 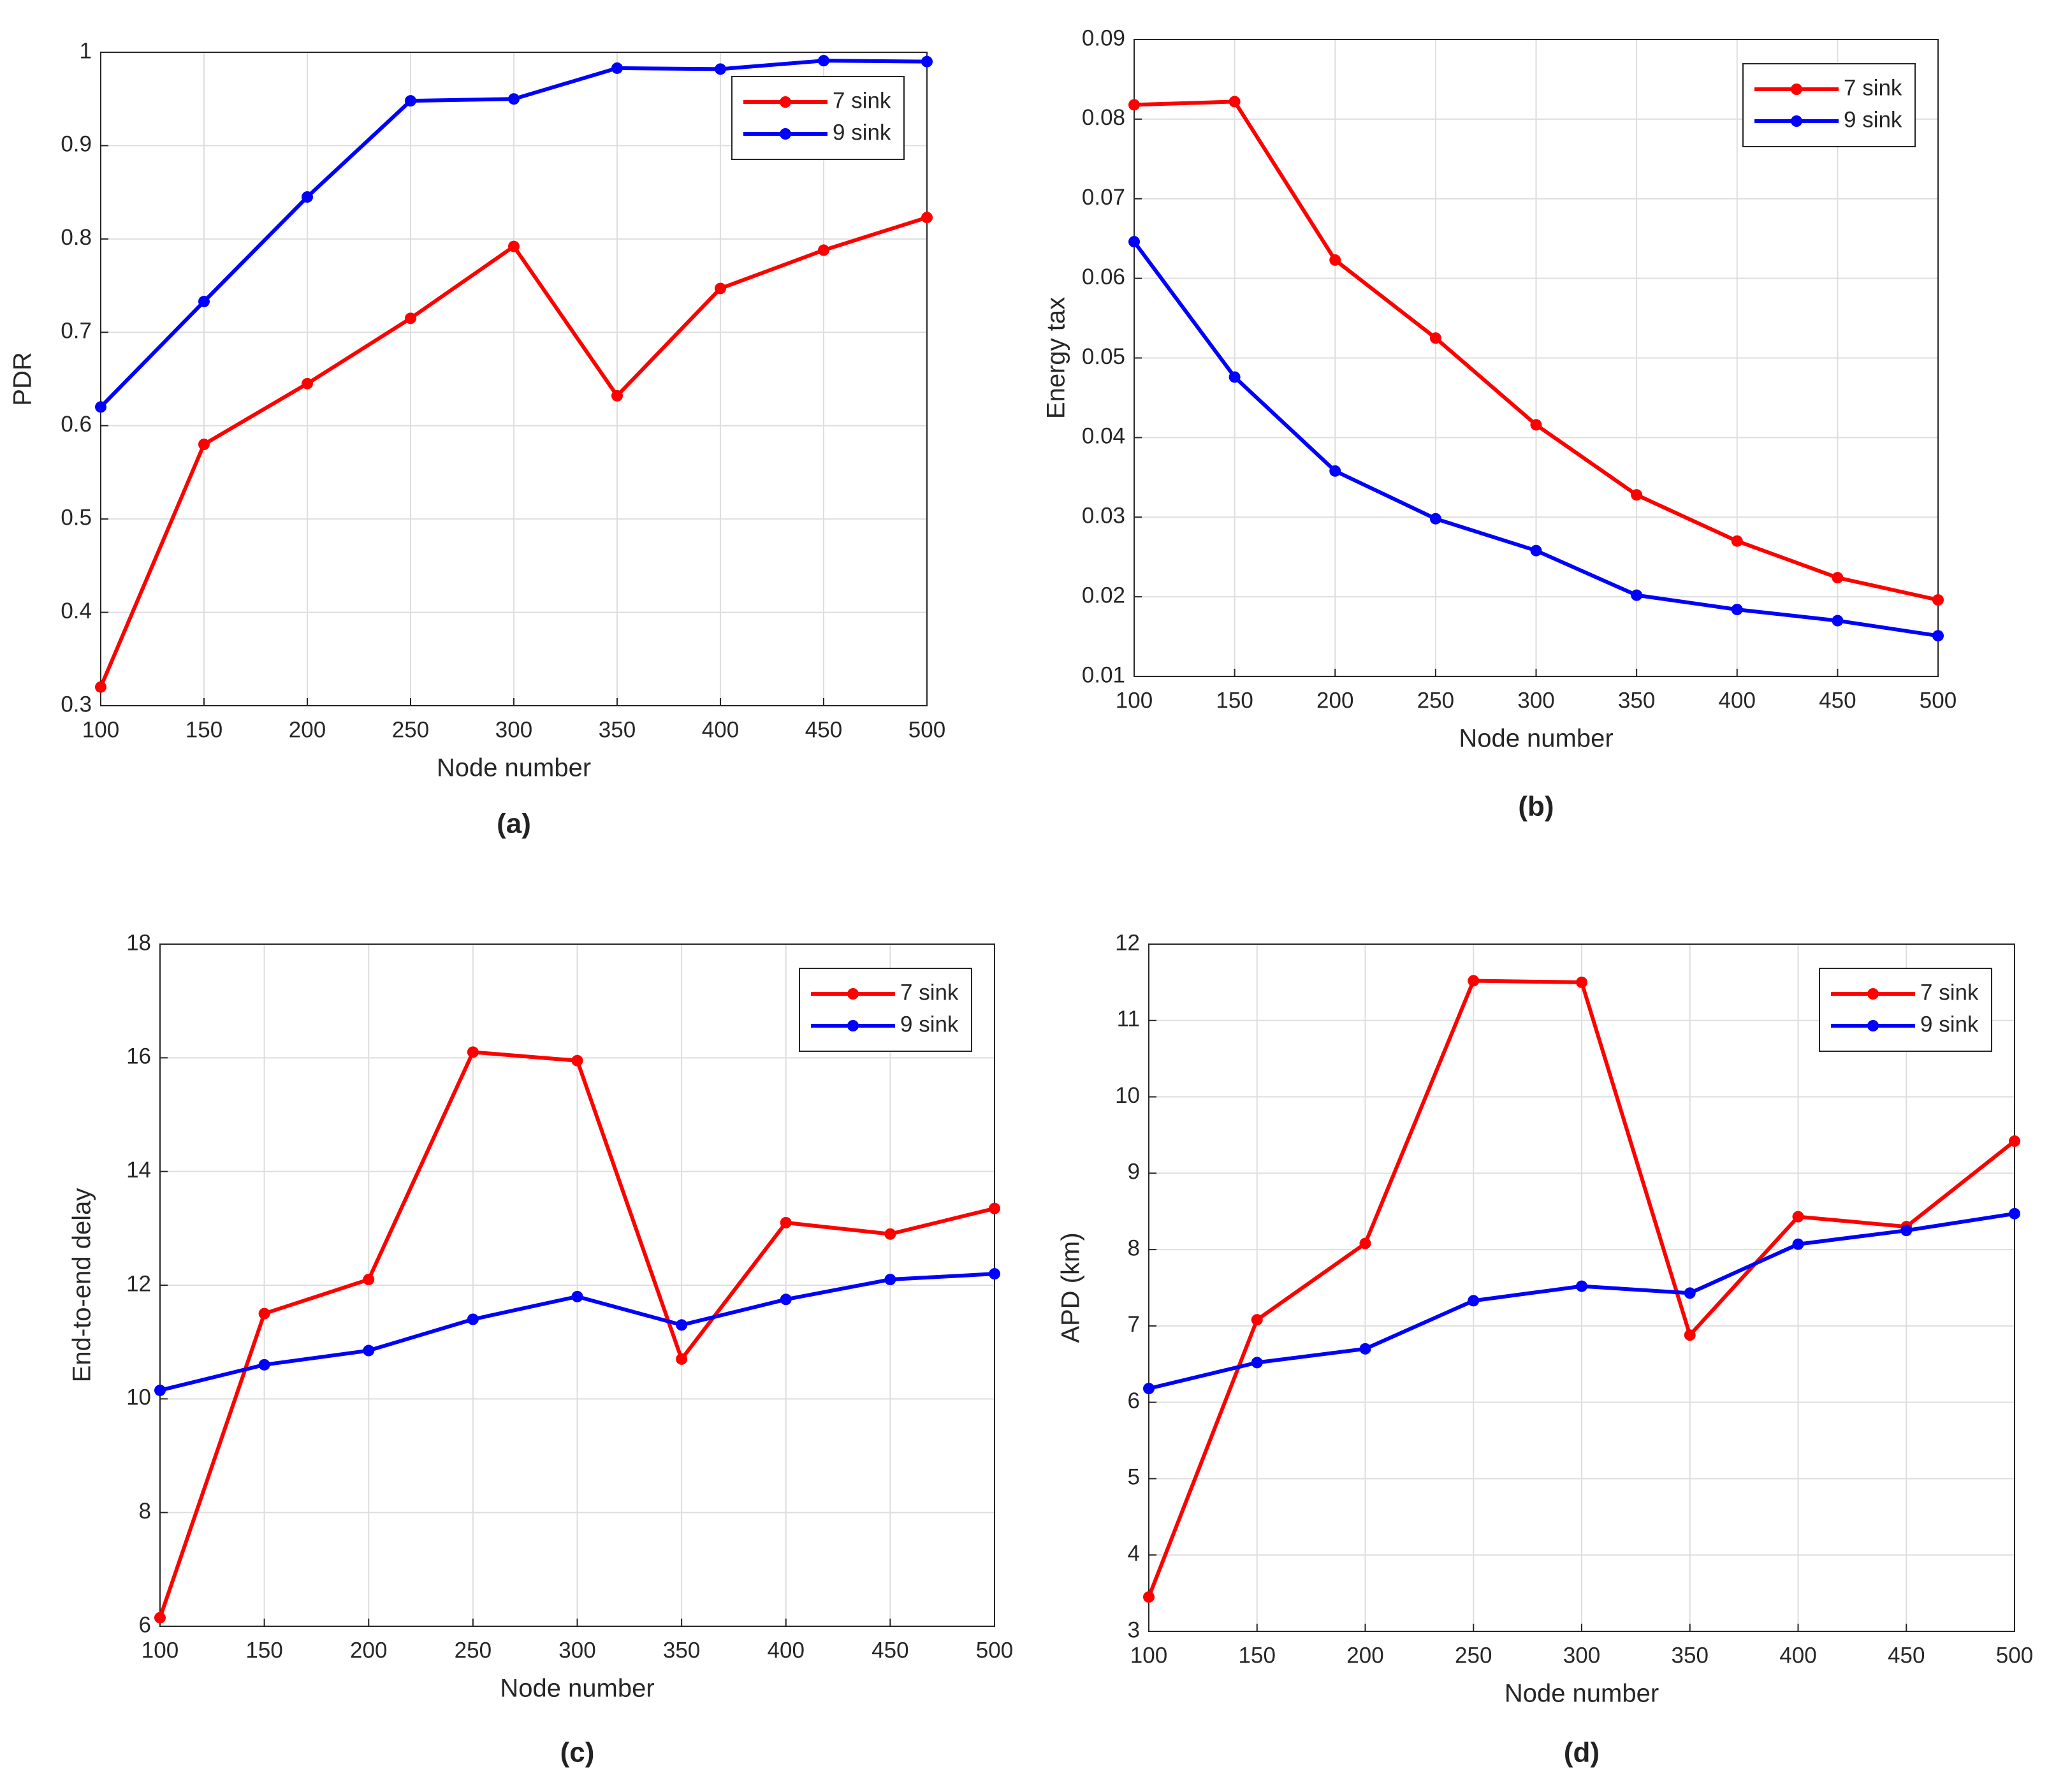 I want to click on y-axis-label: Energy tax, so click(x=1056, y=358).